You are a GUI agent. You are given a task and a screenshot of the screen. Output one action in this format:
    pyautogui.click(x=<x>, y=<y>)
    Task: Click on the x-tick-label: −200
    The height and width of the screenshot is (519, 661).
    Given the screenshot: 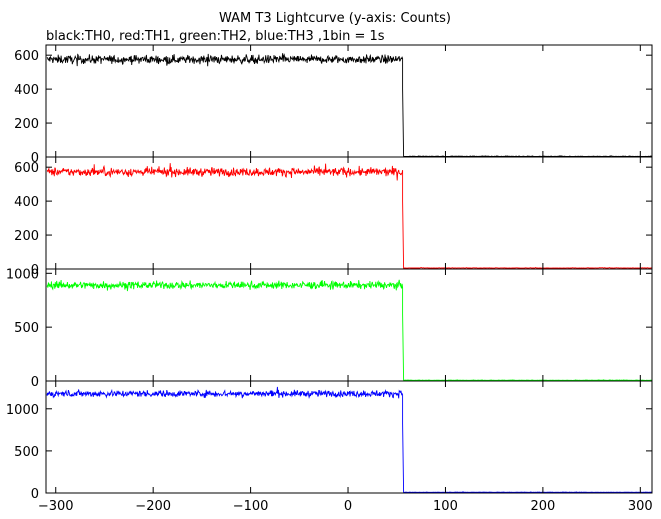 What is the action you would take?
    pyautogui.click(x=153, y=506)
    